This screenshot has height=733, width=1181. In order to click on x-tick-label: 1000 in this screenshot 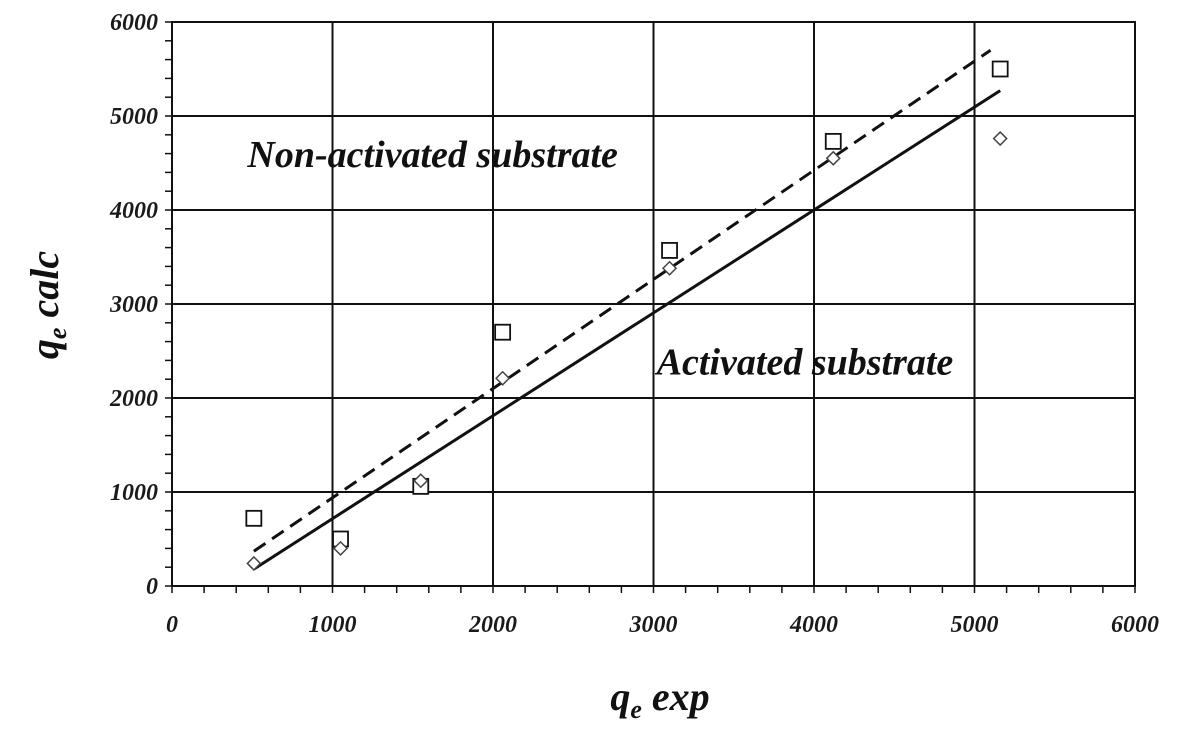, I will do `click(333, 625)`.